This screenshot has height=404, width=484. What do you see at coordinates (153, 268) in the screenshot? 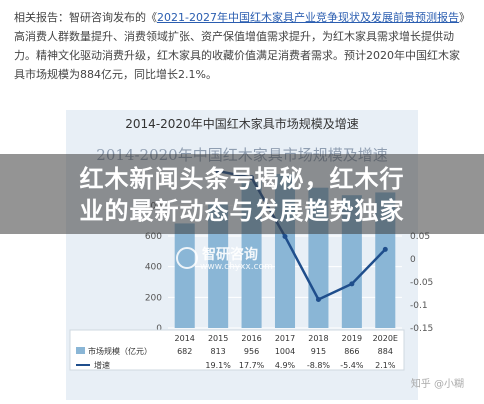
I see `left-tick-label: 400` at bounding box center [153, 268].